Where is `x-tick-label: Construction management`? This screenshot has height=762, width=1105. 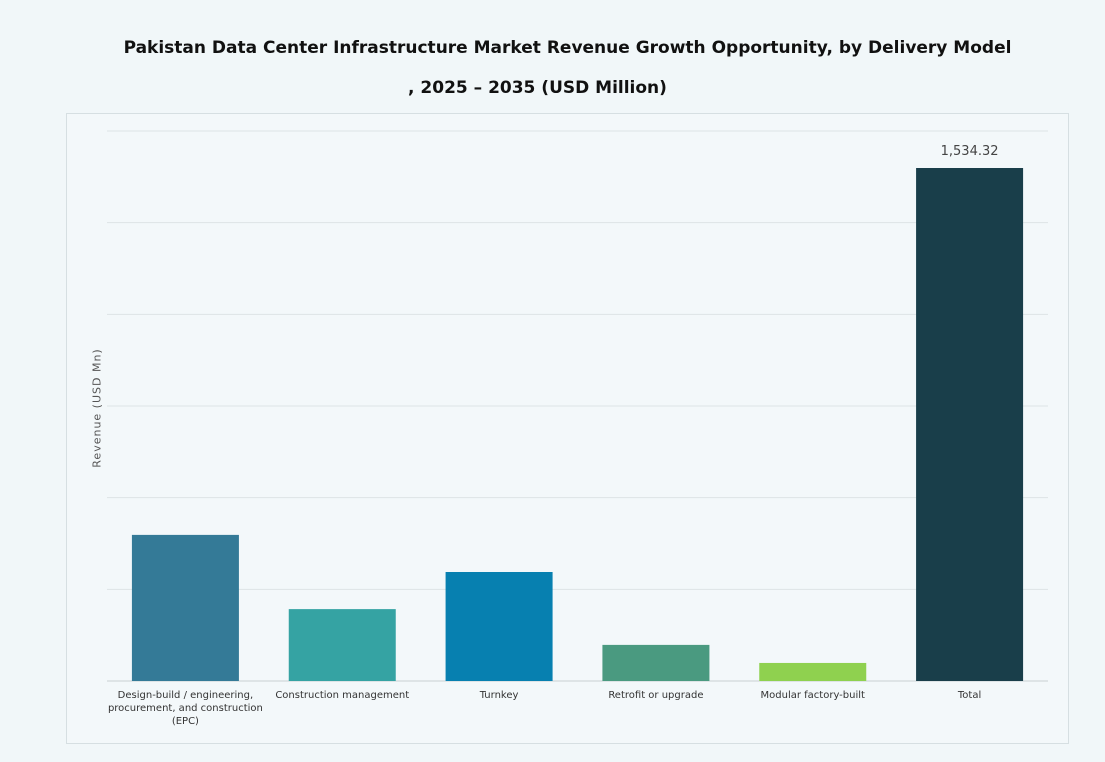 x-tick-label: Construction management is located at coordinates (342, 695).